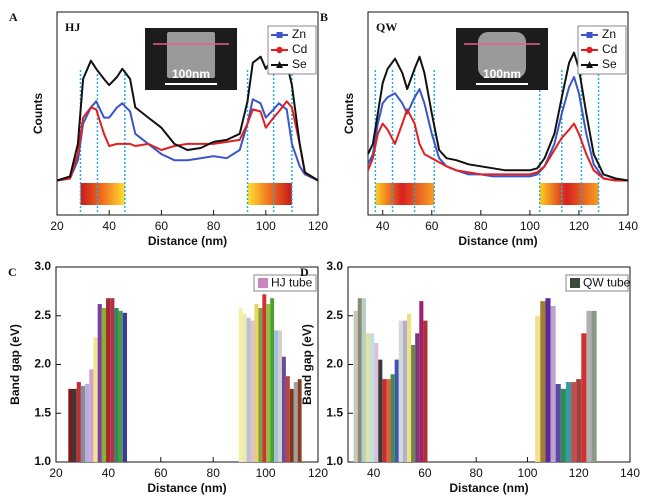  I want to click on panel-label: D, so click(304, 272).